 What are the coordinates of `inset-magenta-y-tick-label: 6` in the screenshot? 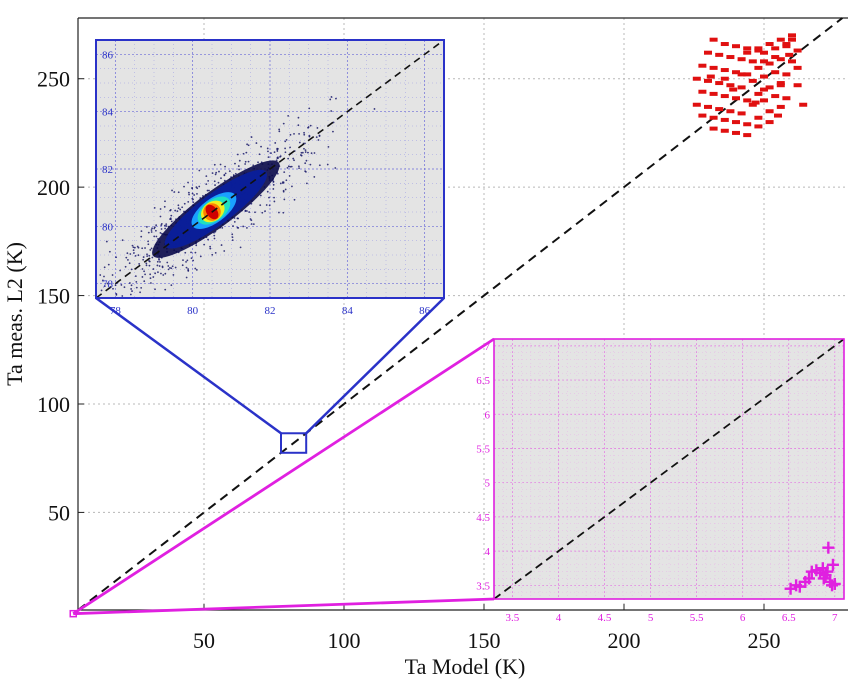 It's located at (488, 415).